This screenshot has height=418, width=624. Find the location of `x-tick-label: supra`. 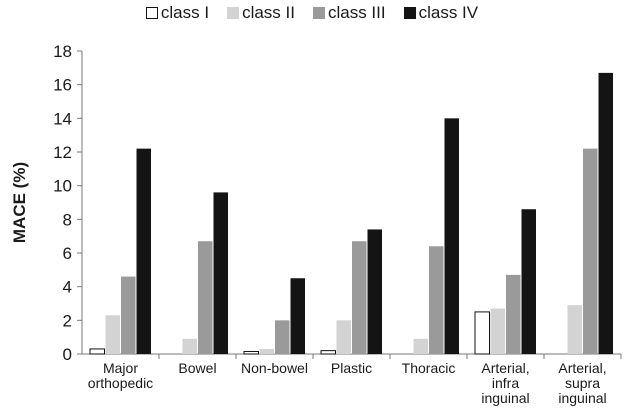

x-tick-label: supra is located at coordinates (582, 383).